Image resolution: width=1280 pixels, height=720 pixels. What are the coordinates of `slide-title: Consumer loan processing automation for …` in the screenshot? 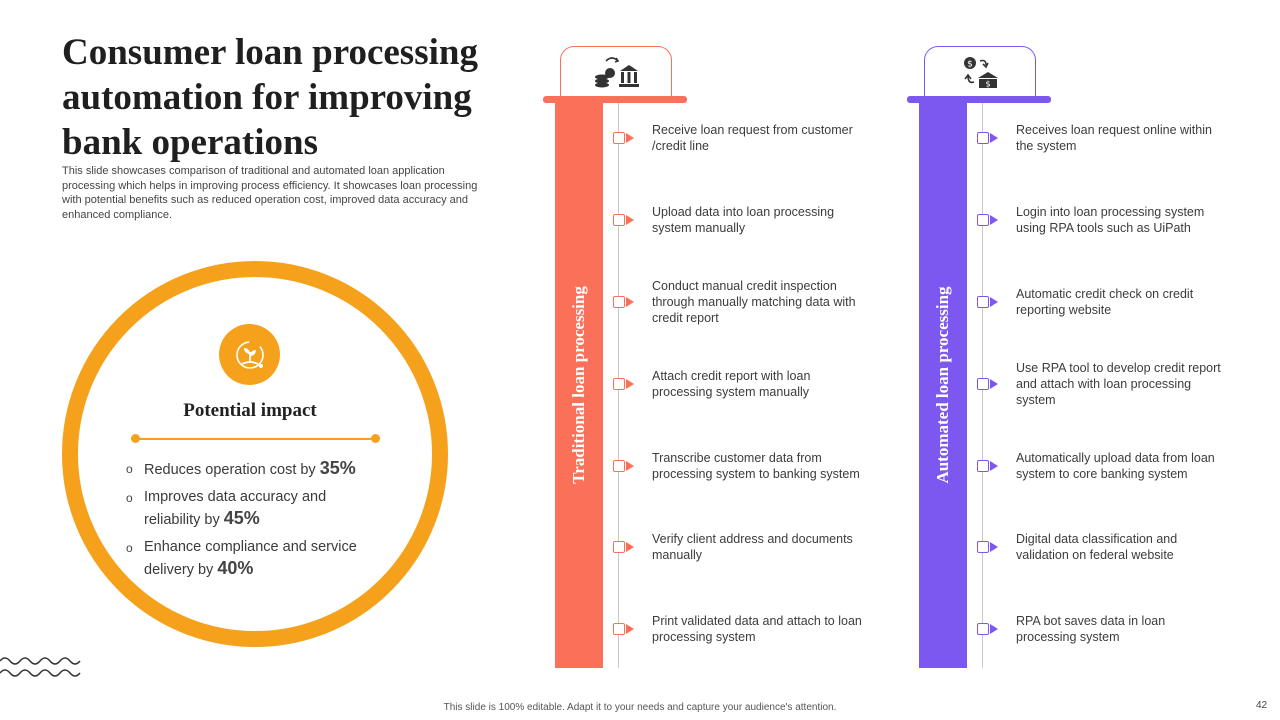 It's located at (270, 97).